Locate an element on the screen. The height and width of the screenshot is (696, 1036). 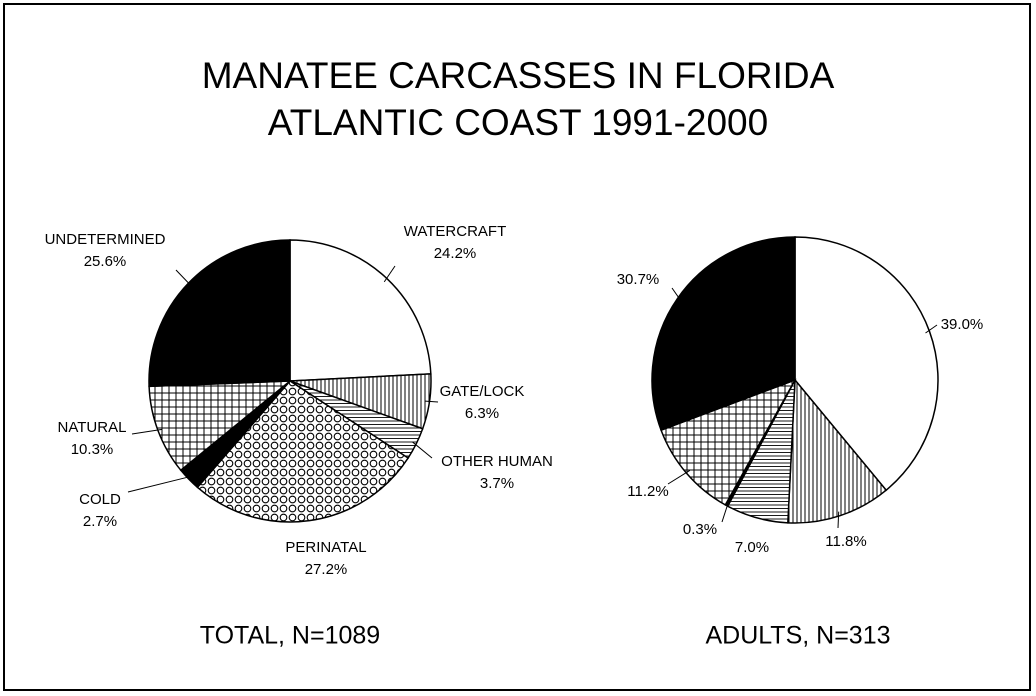
pie-caption: ADULTS, N=313 is located at coordinates (797, 636).